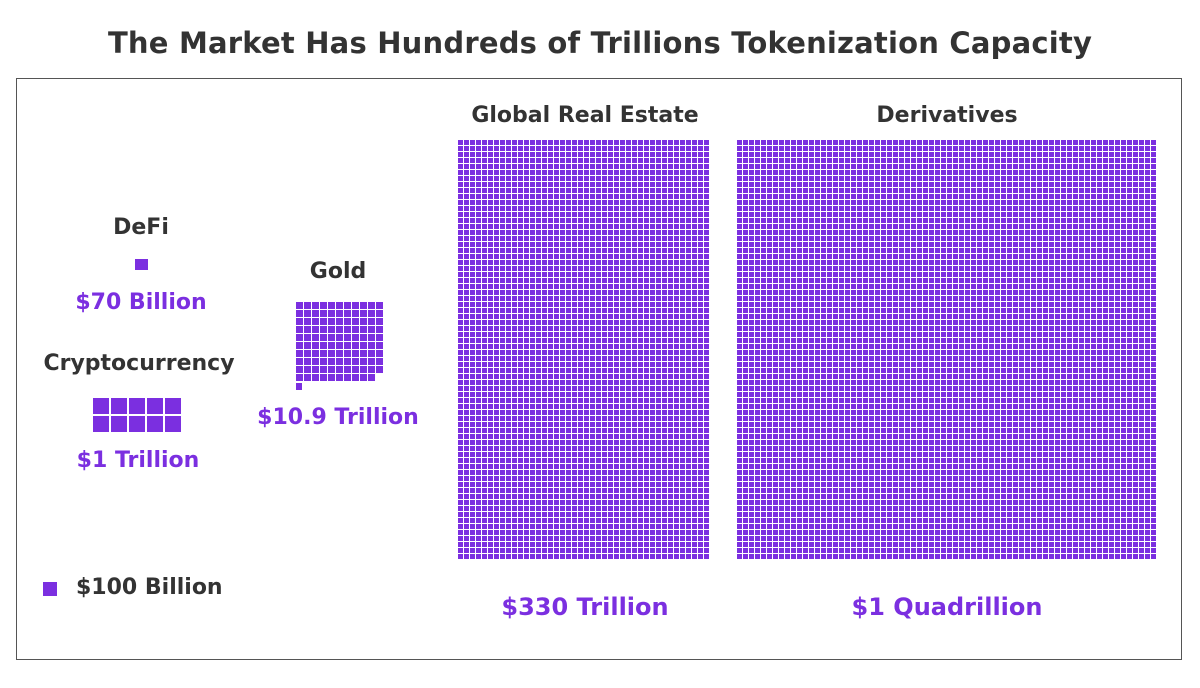  Describe the element at coordinates (155, 406) in the screenshot. I see `cryptocurrency-square` at that location.